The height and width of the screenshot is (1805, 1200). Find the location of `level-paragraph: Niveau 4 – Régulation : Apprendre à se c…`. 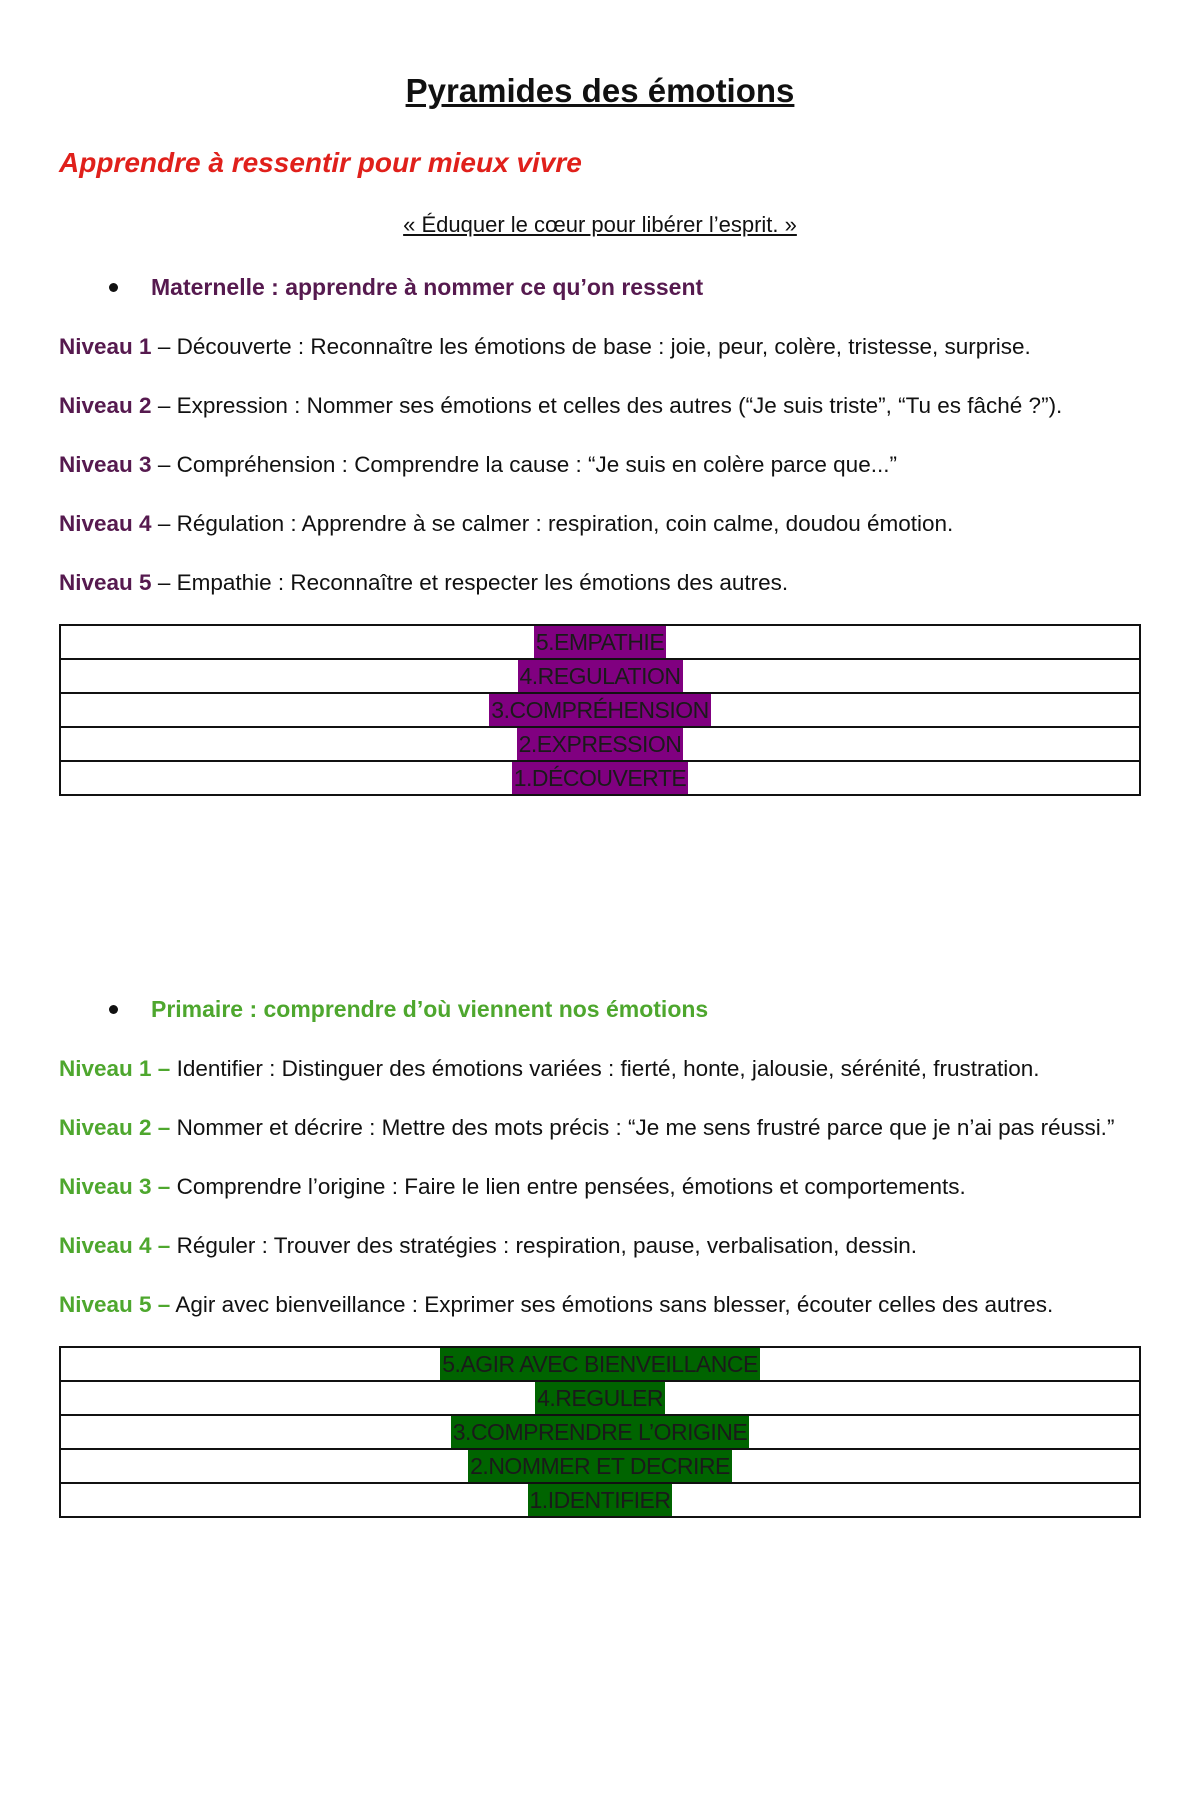

level-paragraph: Niveau 4 – Régulation : Apprendre à se c… is located at coordinates (600, 523).